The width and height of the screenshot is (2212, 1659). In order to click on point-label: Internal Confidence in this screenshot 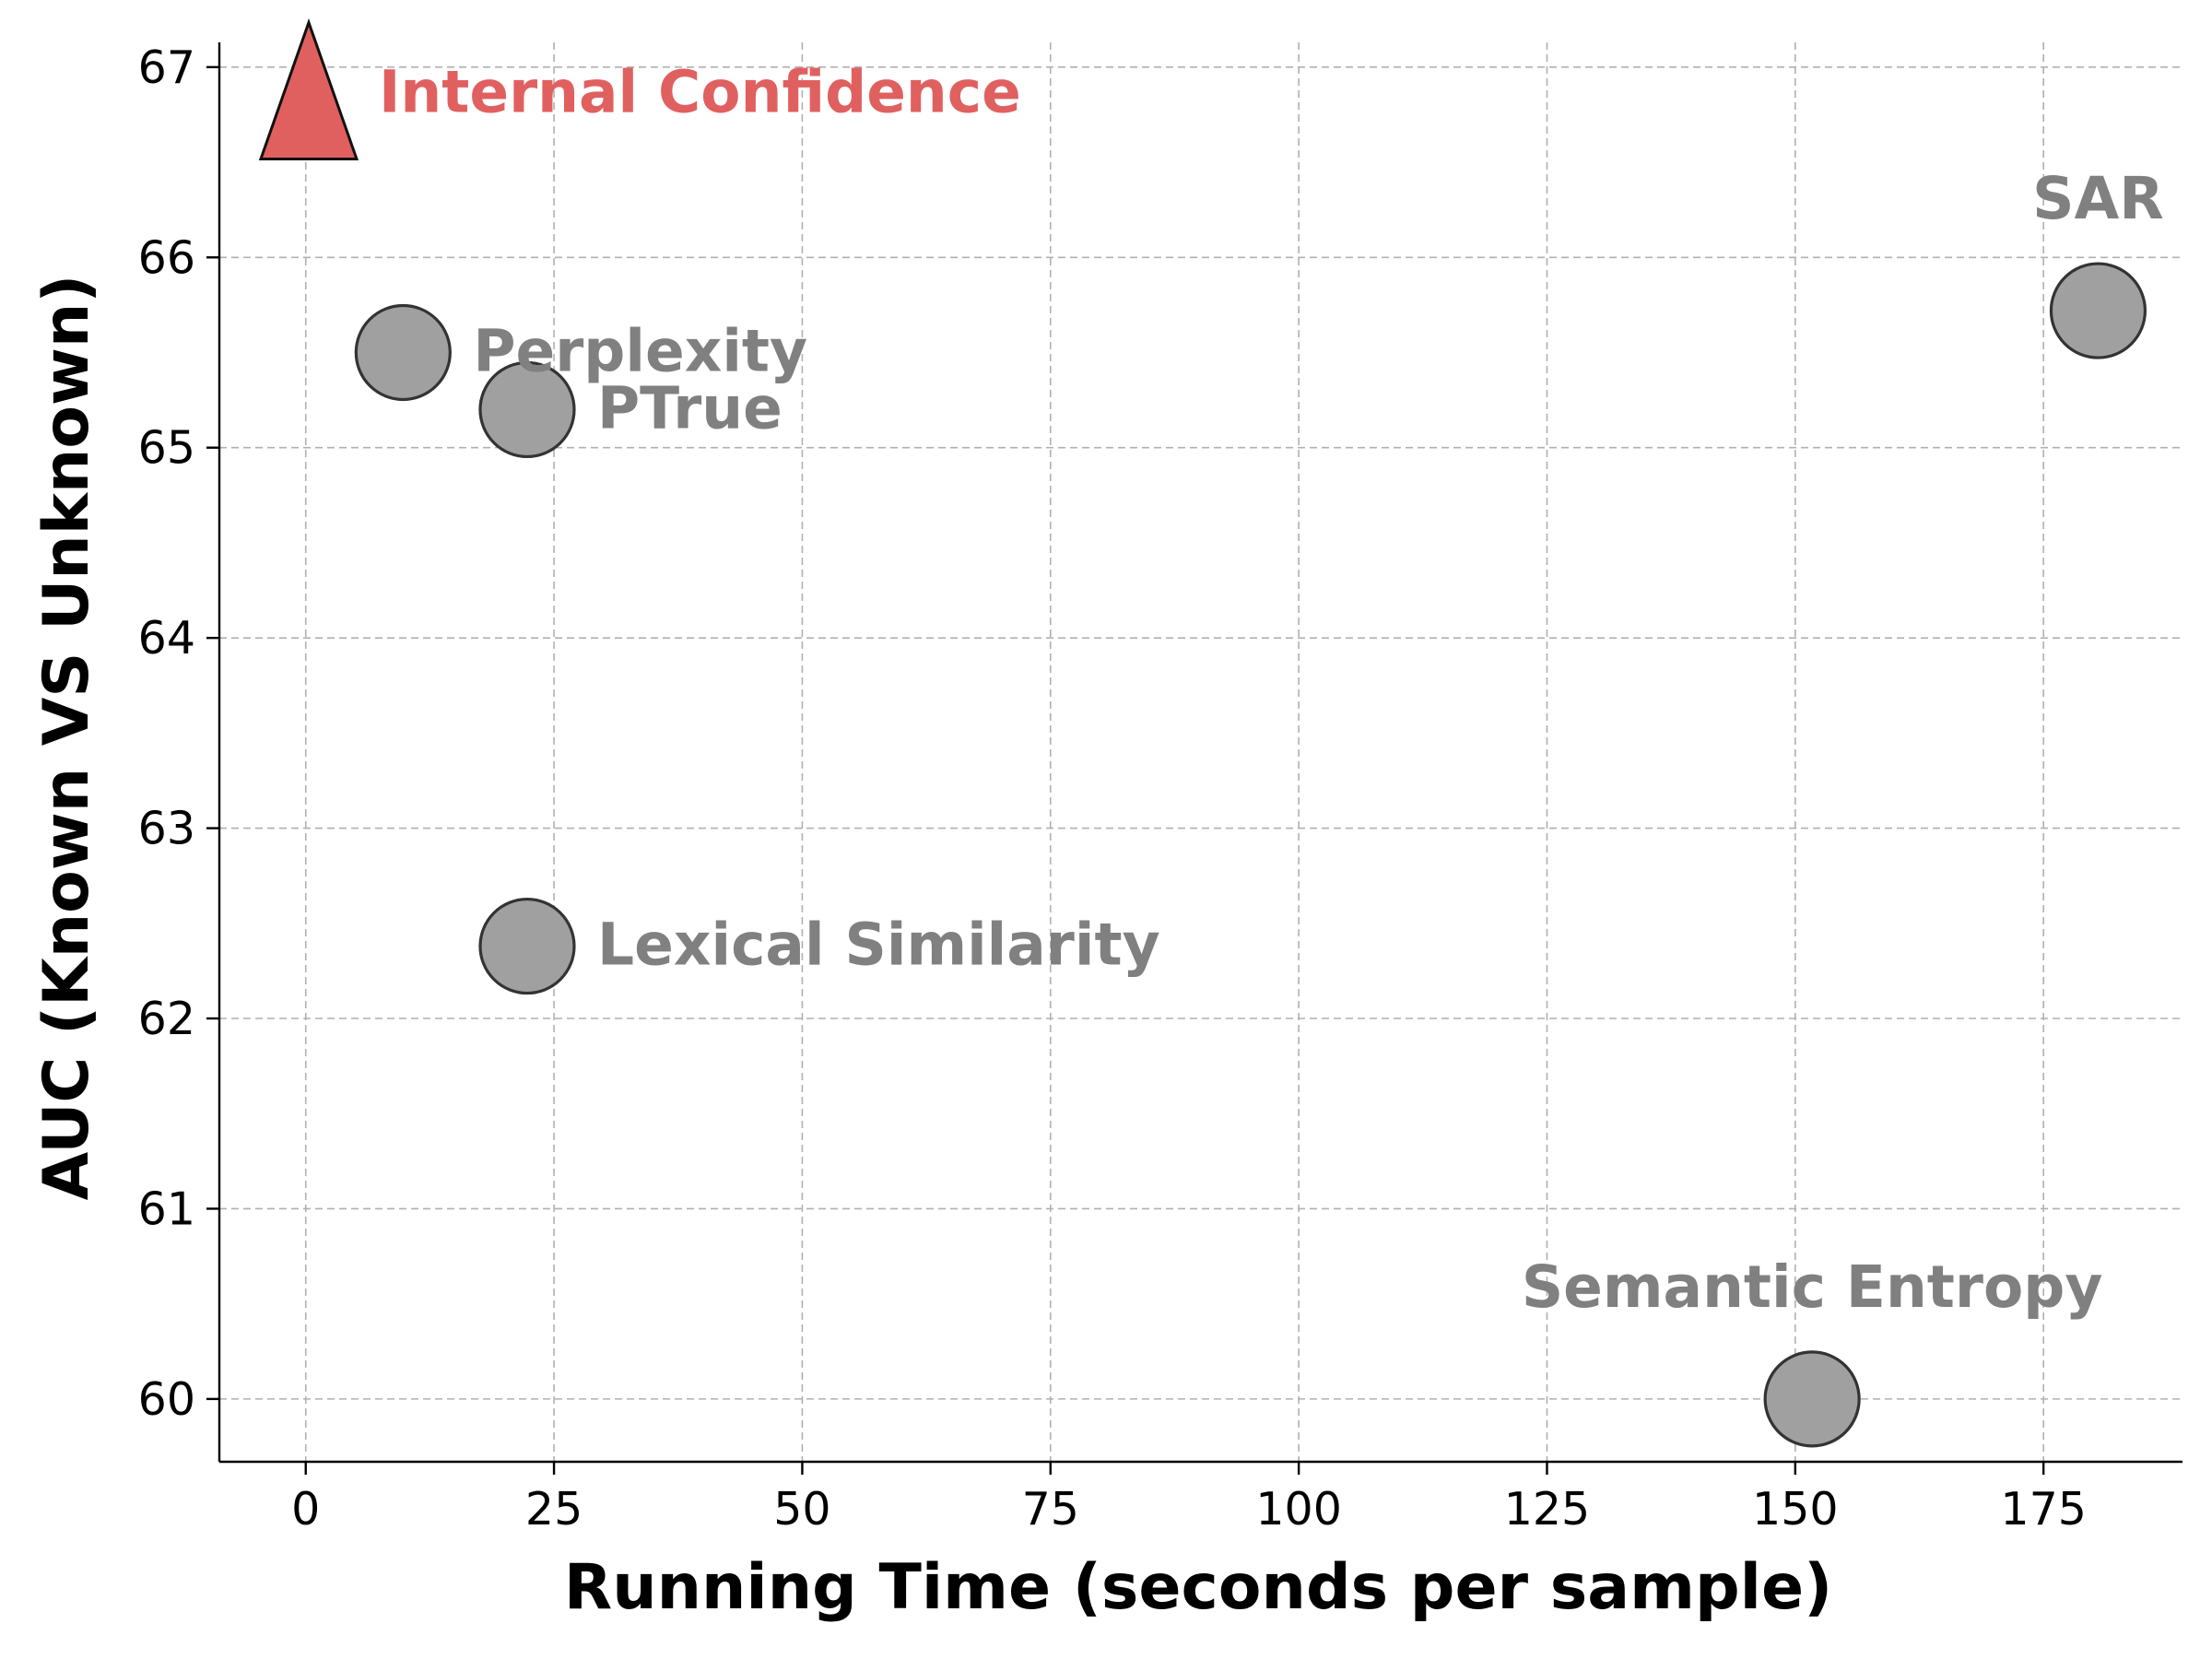, I will do `click(700, 91)`.